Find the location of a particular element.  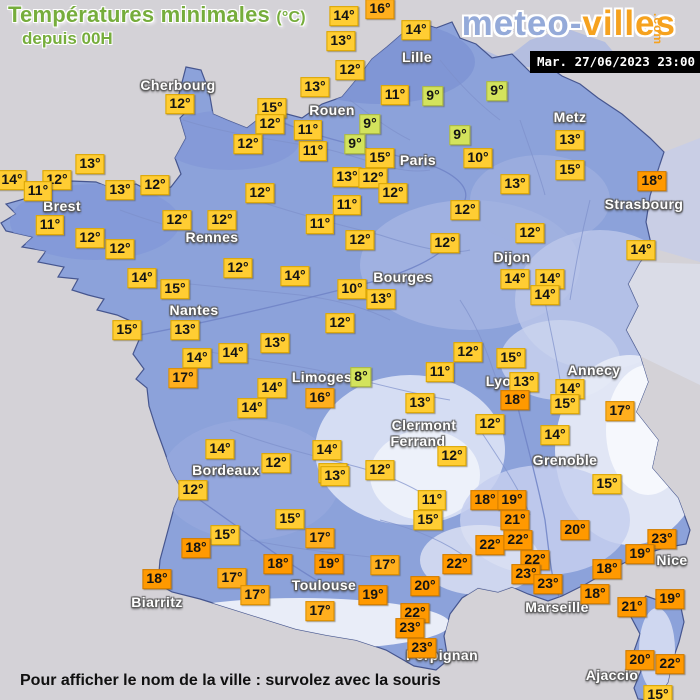

meteo-villes-logo: meteo-villes .com is located at coordinates (569, 24).